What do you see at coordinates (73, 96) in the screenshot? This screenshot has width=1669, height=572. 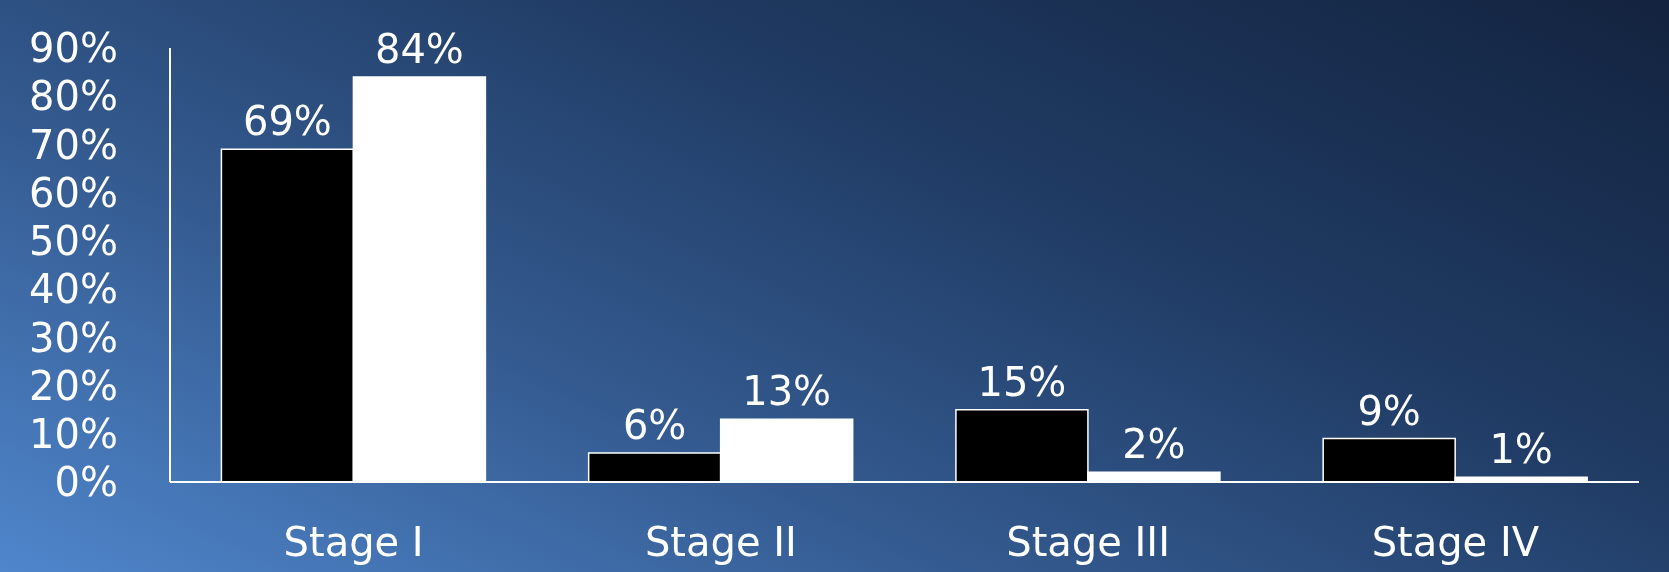 I see `y-tick-label: 80%` at bounding box center [73, 96].